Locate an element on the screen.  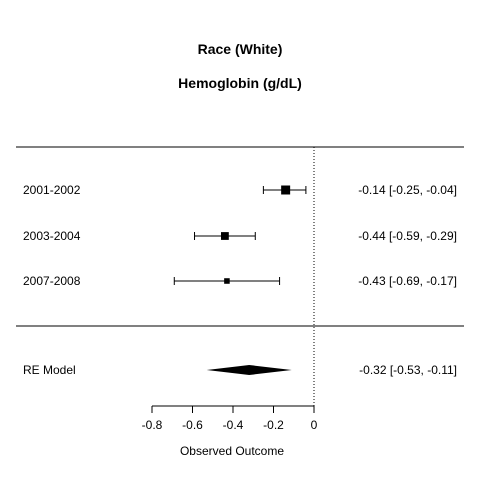
summary-row: RE Model -0.32 [-0.53, -0.11] is located at coordinates (240, 370).